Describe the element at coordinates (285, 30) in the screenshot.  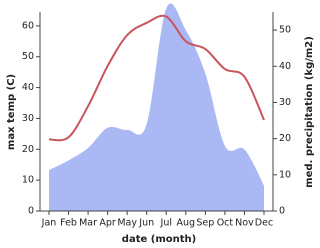
I see `y2-tick-label: 50` at that location.